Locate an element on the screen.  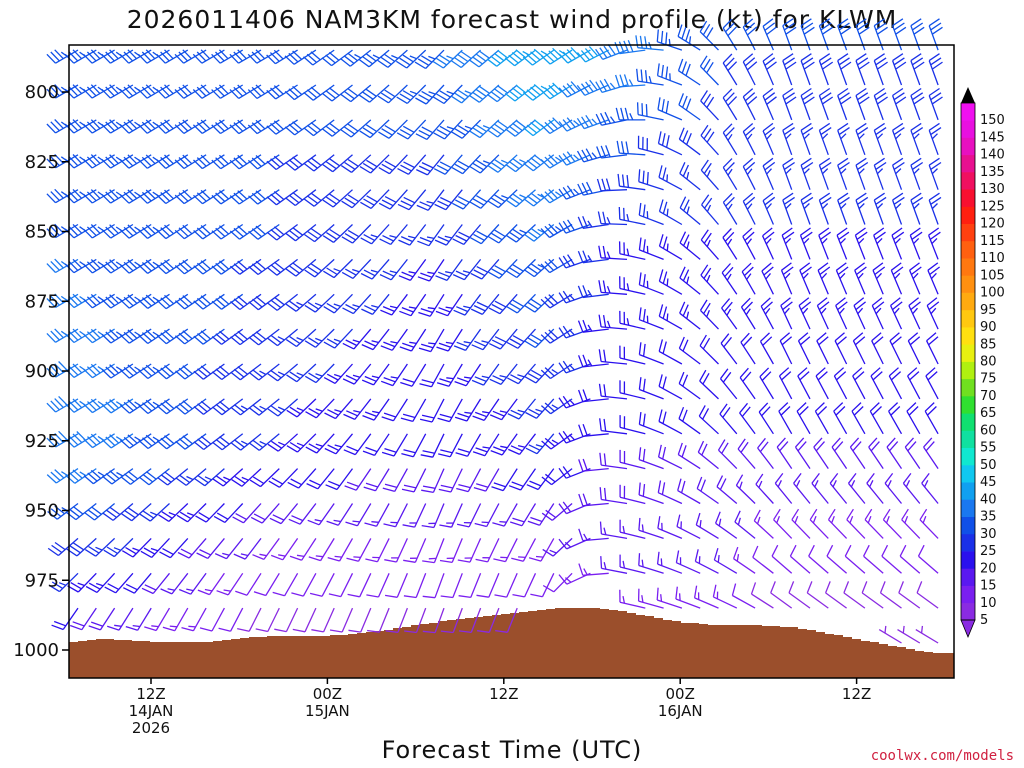
colorbar-swatch is located at coordinates (968, 129).